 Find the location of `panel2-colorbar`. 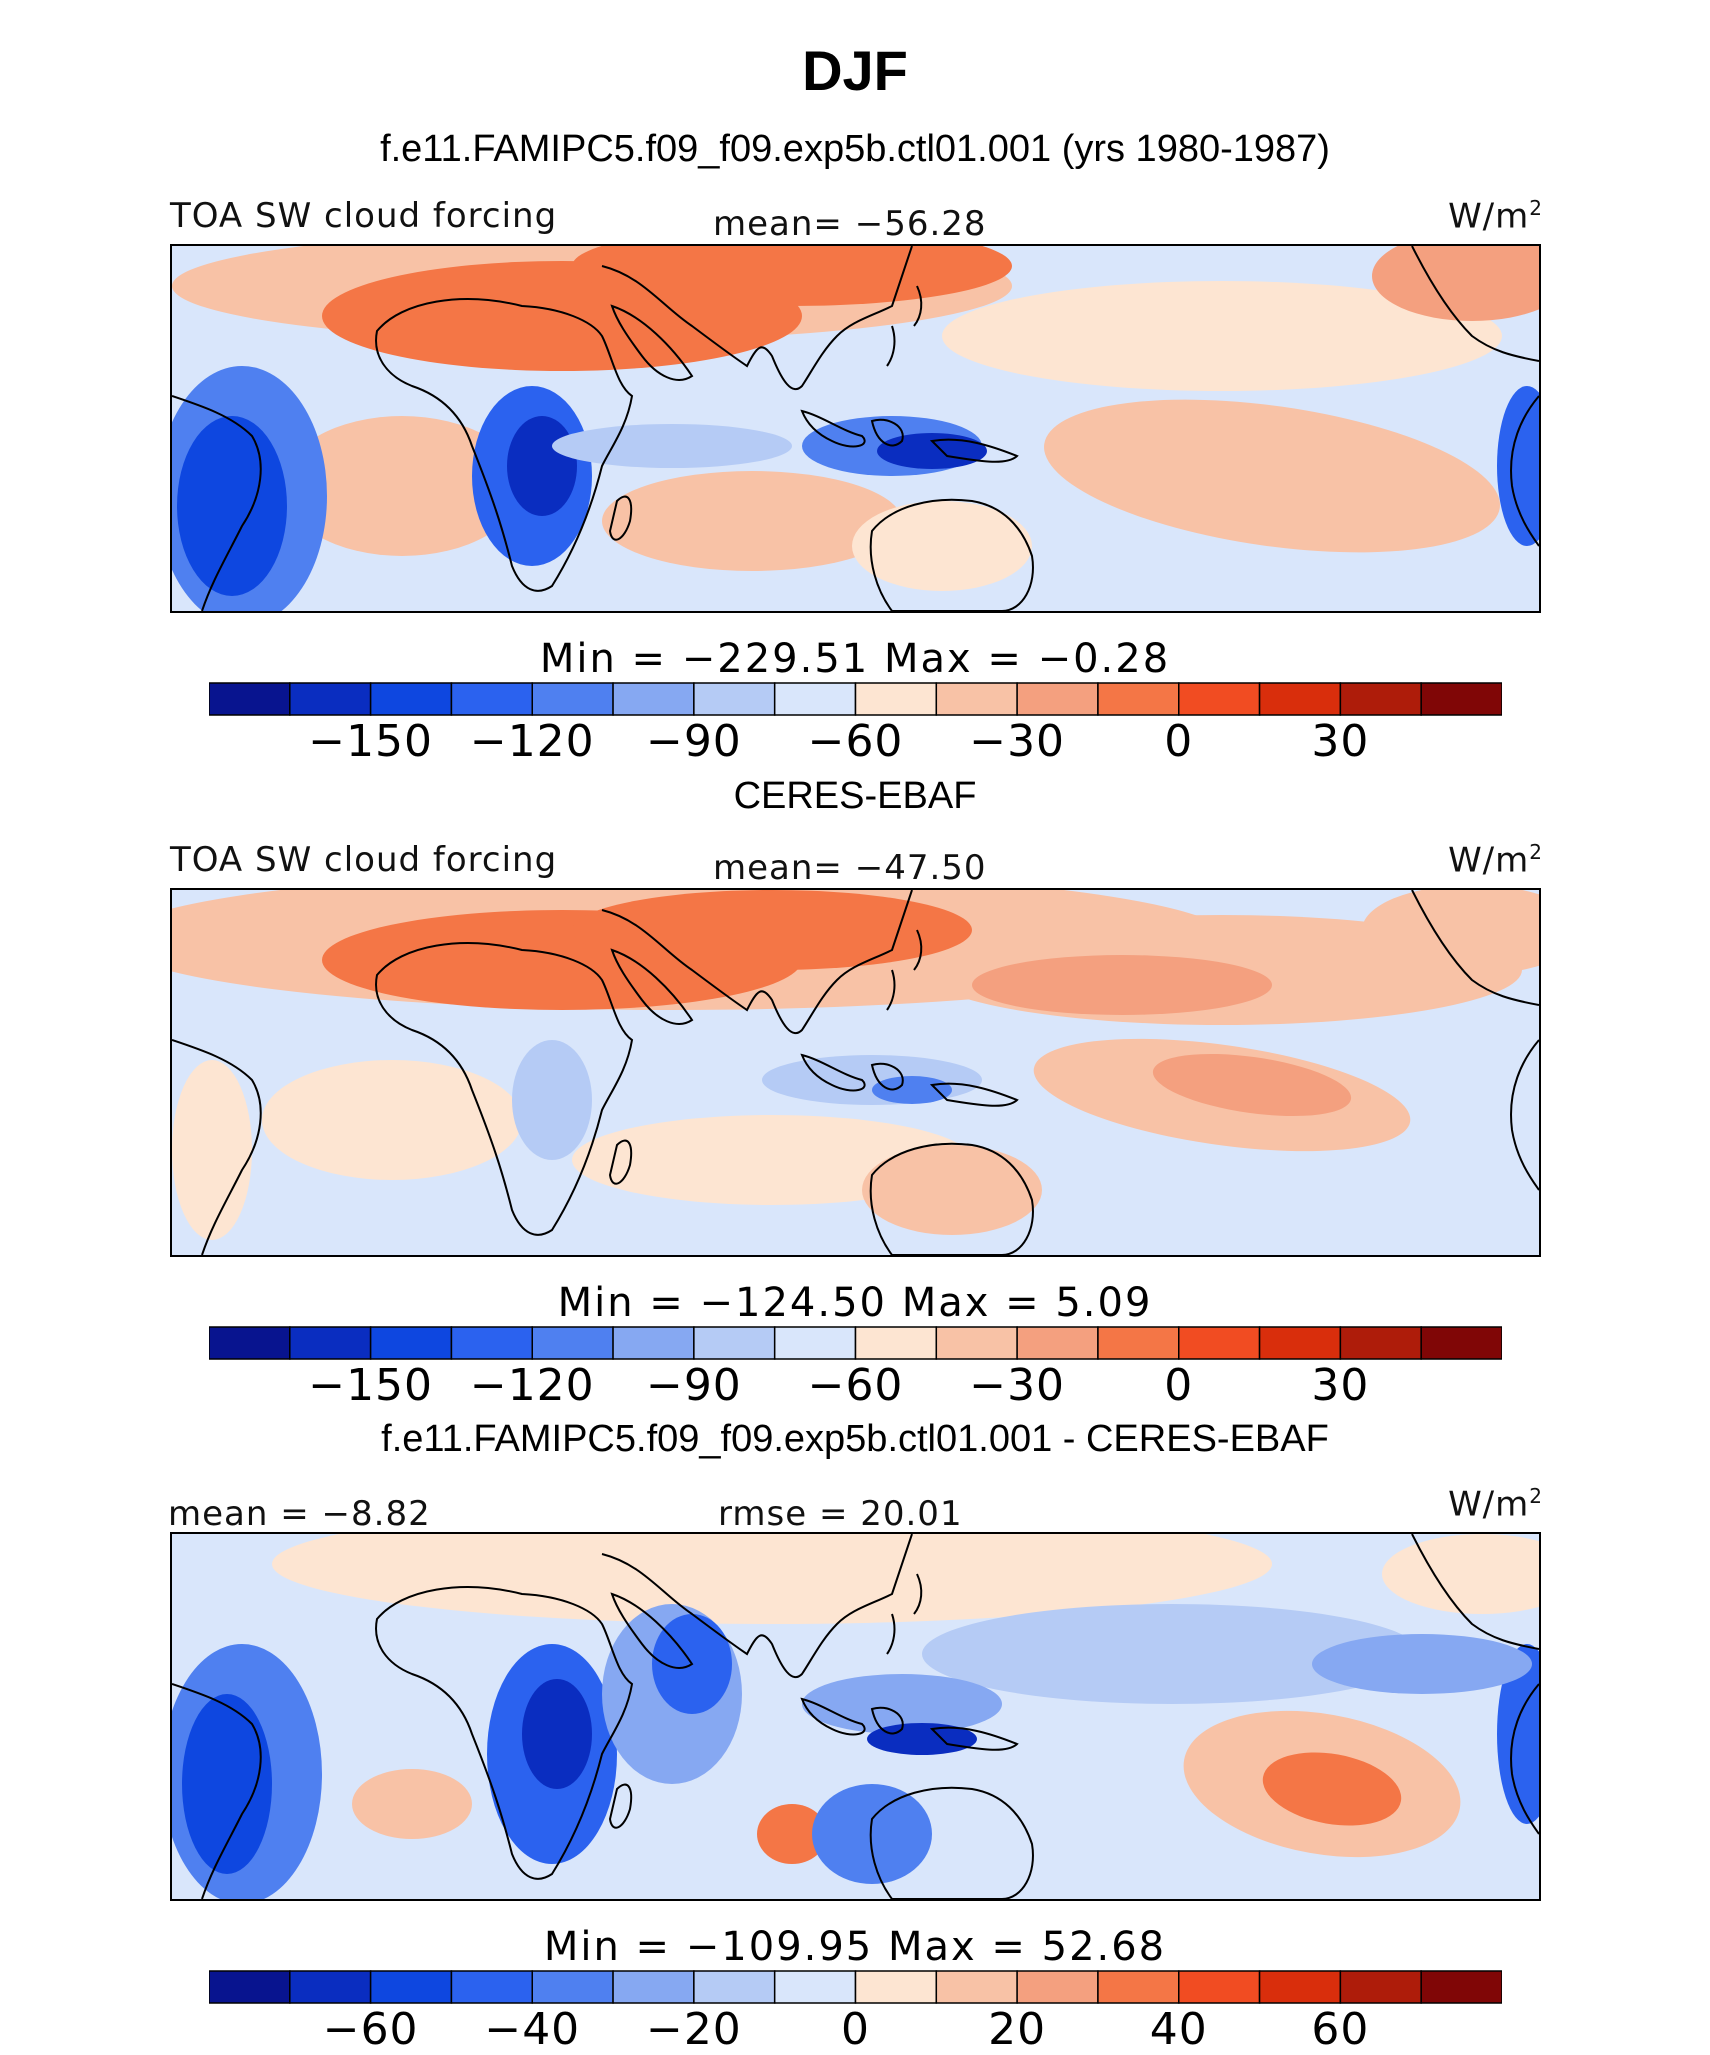

panel2-colorbar is located at coordinates (855, 1343).